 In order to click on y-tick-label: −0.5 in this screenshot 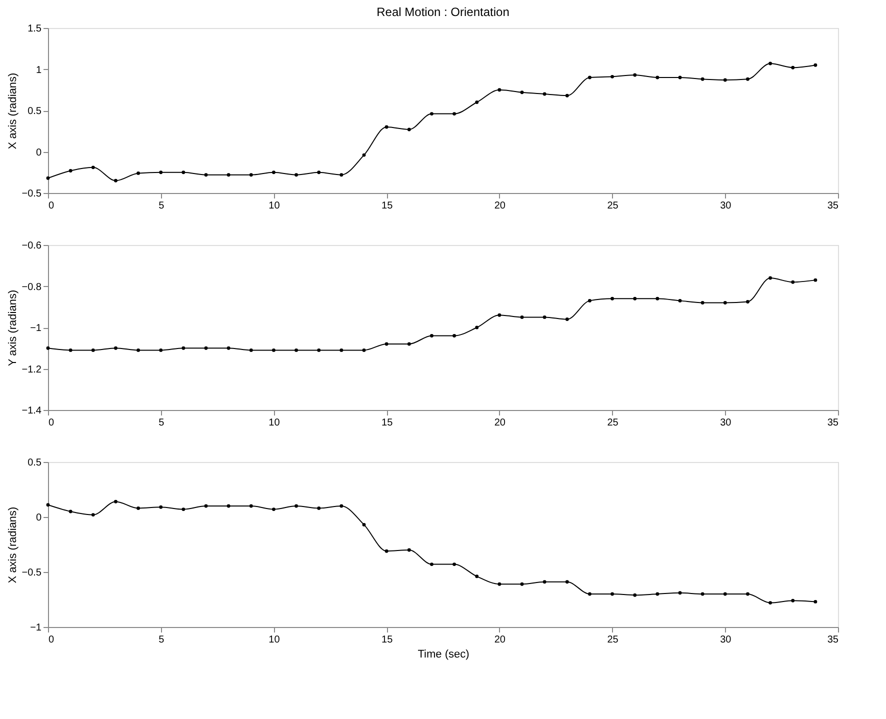, I will do `click(32, 194)`.